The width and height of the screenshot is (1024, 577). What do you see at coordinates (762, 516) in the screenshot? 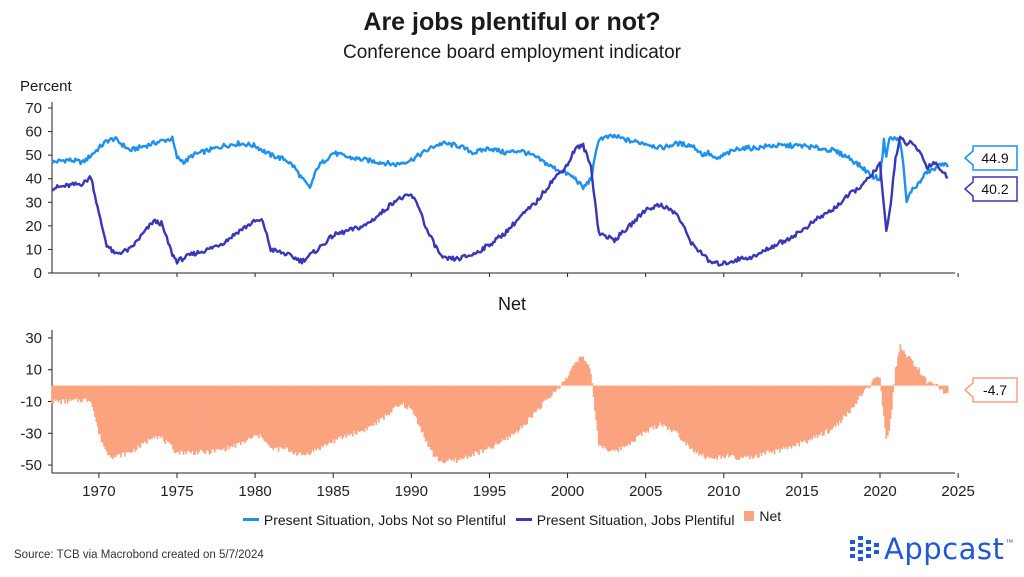
I see `legend-item-net: Net` at bounding box center [762, 516].